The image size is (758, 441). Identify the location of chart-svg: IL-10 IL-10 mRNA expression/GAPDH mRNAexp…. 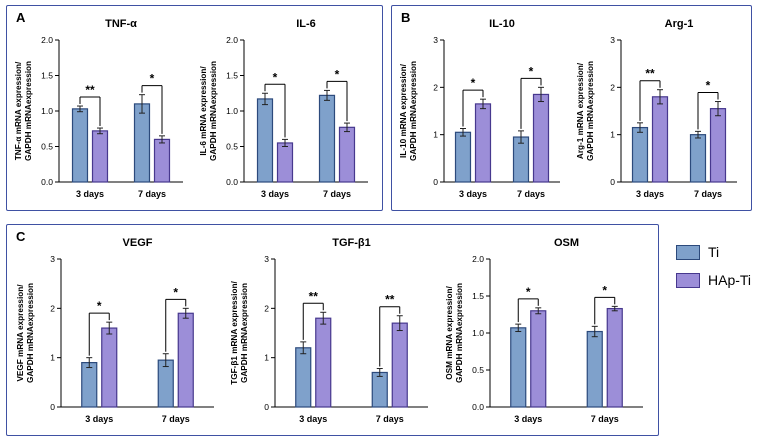
(480, 108).